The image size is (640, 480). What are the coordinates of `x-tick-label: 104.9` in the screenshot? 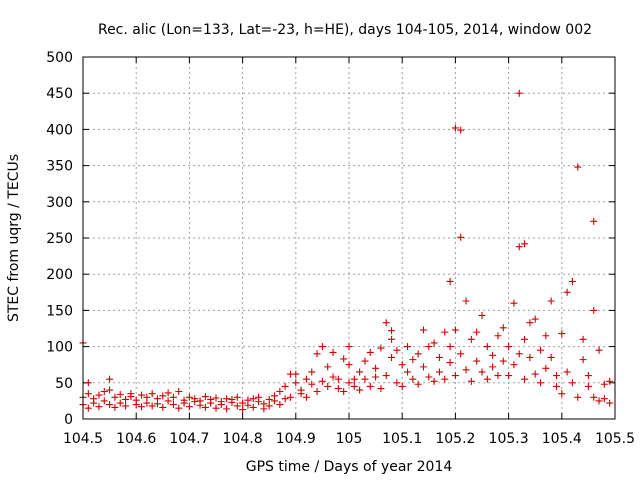 It's located at (296, 439).